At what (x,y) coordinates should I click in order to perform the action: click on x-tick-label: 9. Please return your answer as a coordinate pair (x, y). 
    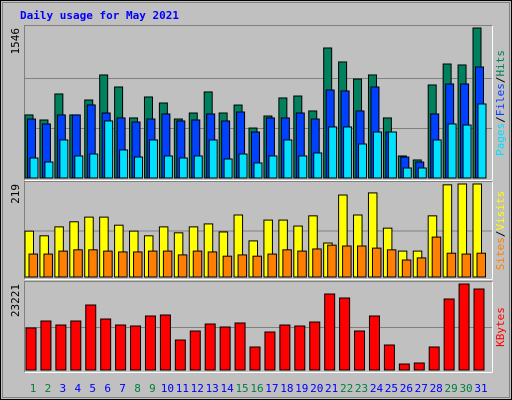
    Looking at the image, I should click on (152, 388).